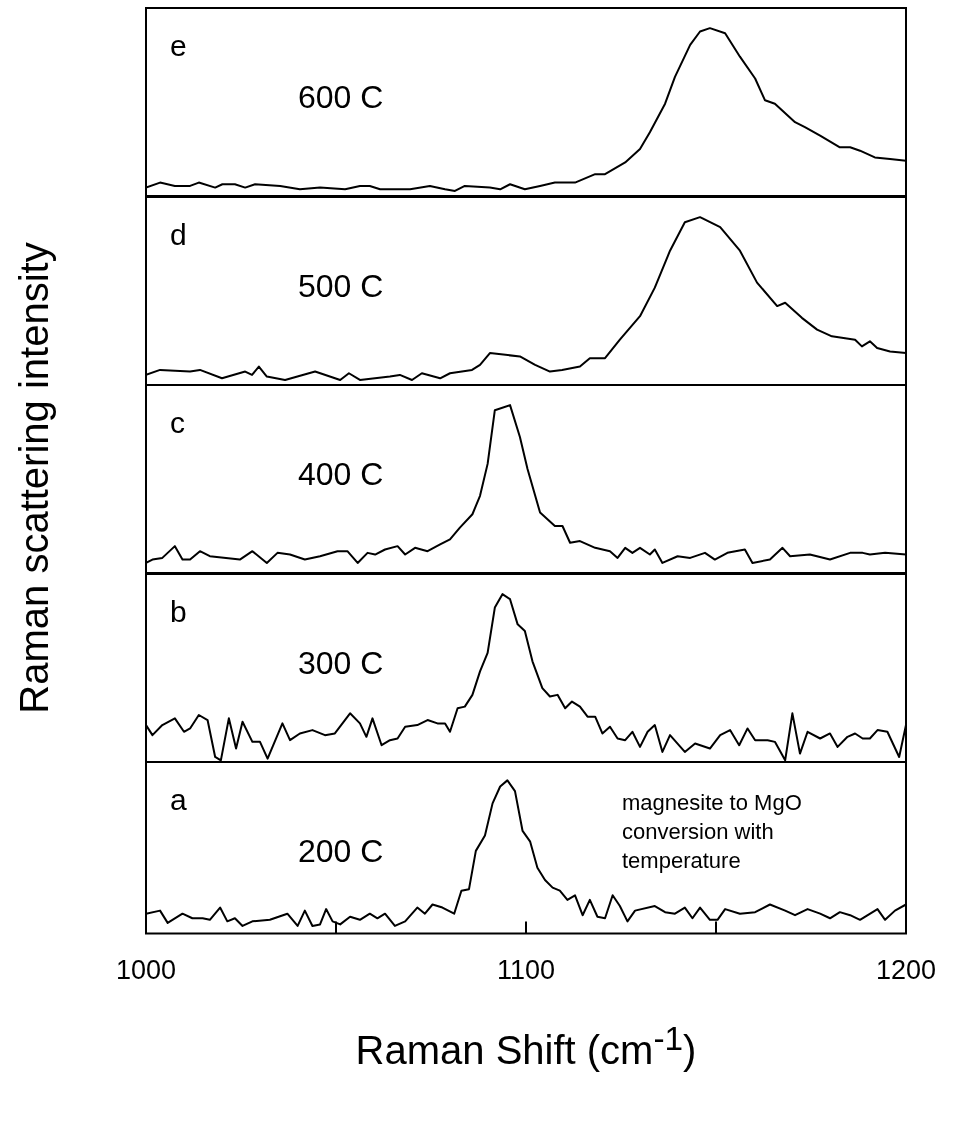  What do you see at coordinates (341, 663) in the screenshot?
I see `annotation: 300 C` at bounding box center [341, 663].